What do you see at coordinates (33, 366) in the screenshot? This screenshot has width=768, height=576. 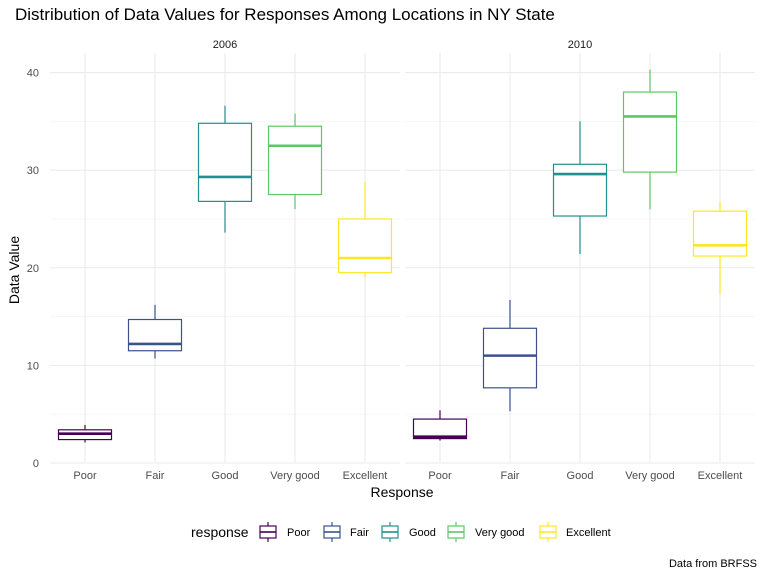 I see `y-tick-label: 10` at bounding box center [33, 366].